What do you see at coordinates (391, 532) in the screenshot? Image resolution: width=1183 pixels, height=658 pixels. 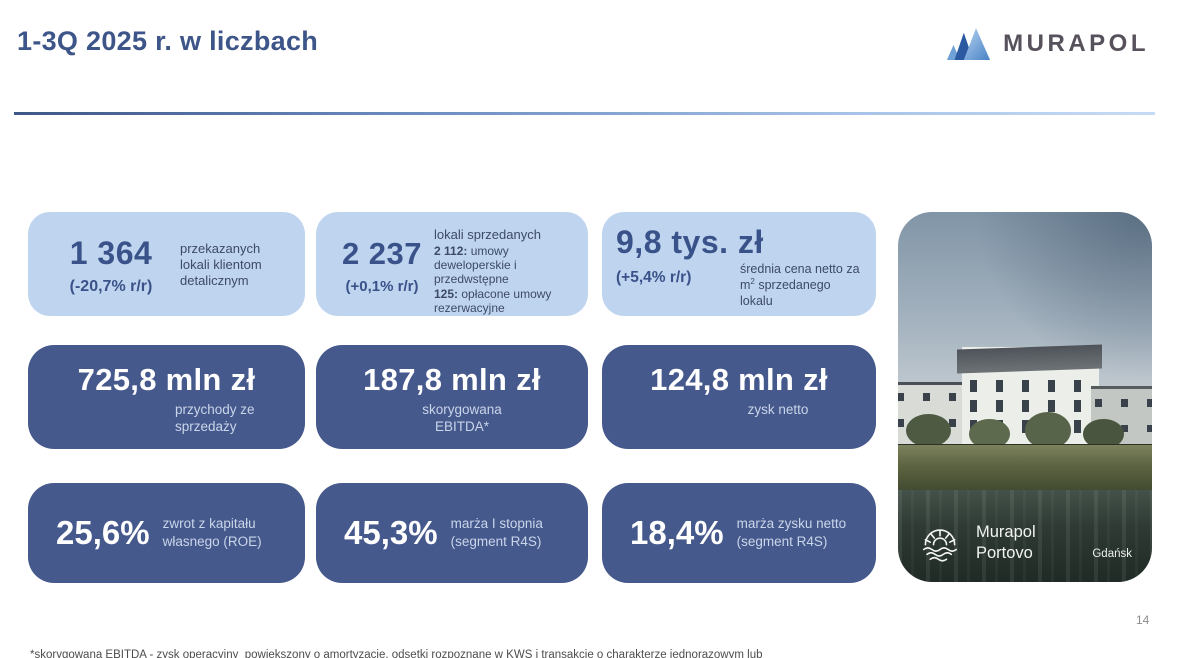 I see `stat-value: 45,3%` at bounding box center [391, 532].